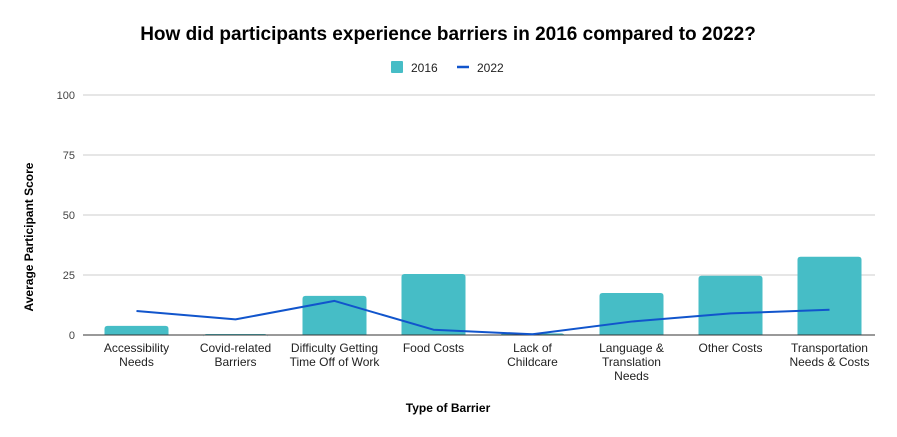  What do you see at coordinates (69, 276) in the screenshot?
I see `y-tick-label: 25` at bounding box center [69, 276].